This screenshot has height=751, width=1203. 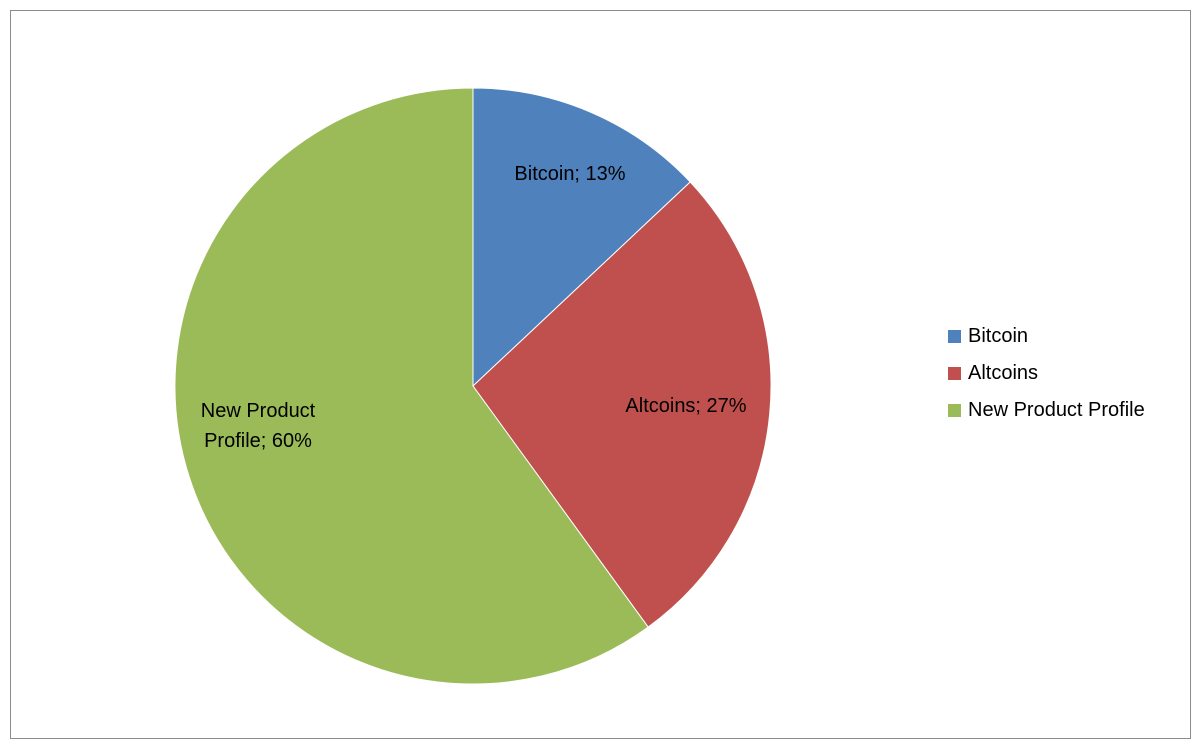 I want to click on pie-slice-altcoins, so click(x=622, y=404).